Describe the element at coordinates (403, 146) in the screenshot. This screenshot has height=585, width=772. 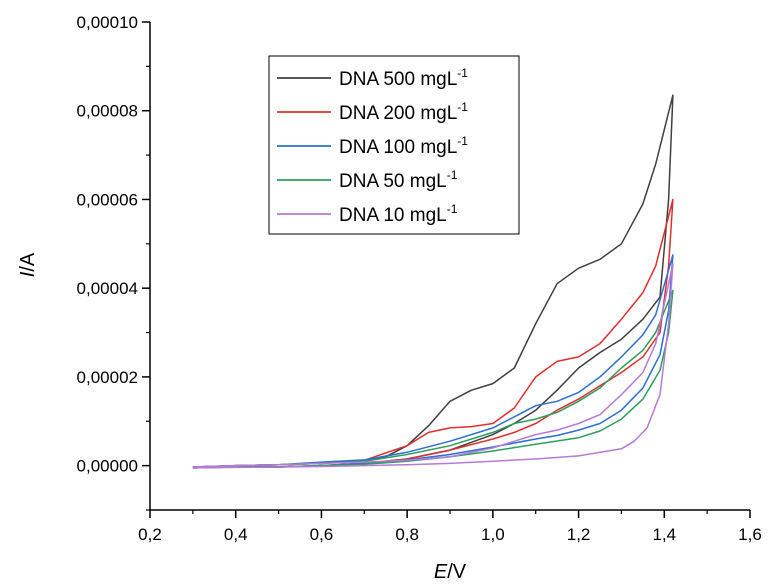
I see `legend-label: DNA 100 mgL-1` at that location.